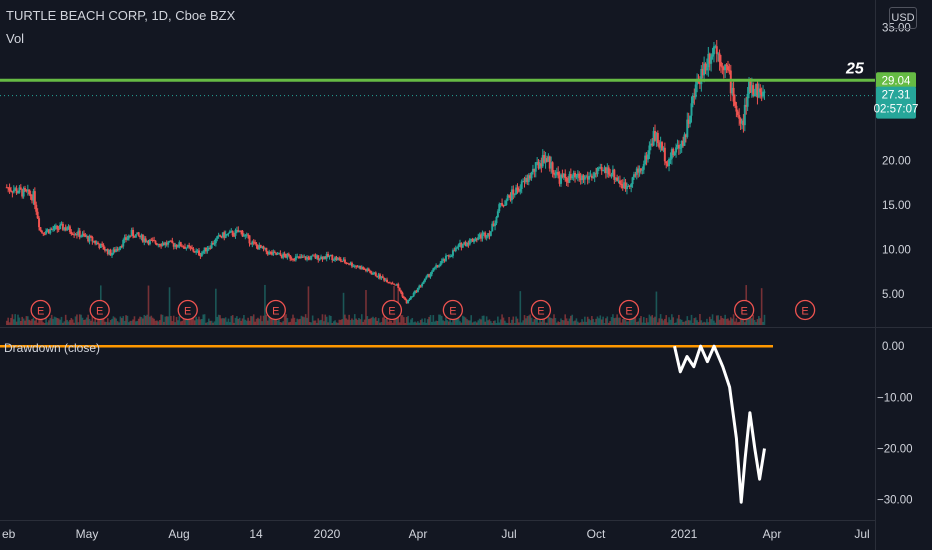 Image resolution: width=932 pixels, height=550 pixels. I want to click on symbol-title: TURTLE BEACH CORP, 1D, Cboe BZX, so click(121, 15).